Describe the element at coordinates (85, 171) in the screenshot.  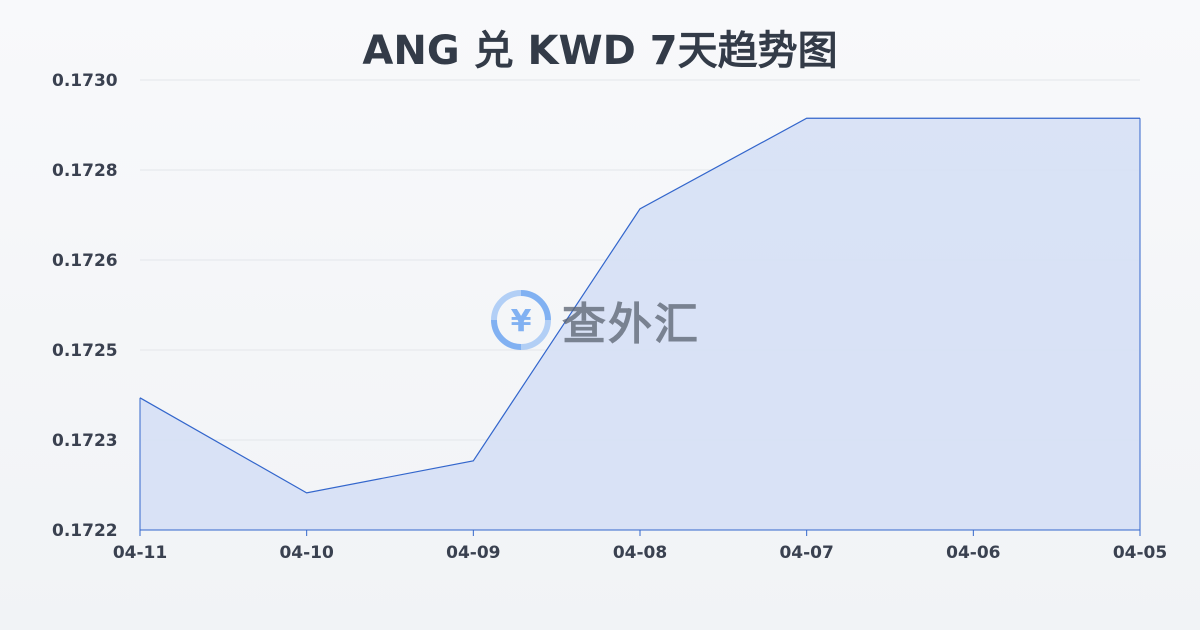
I see `y-tick-label: 0.1728` at that location.